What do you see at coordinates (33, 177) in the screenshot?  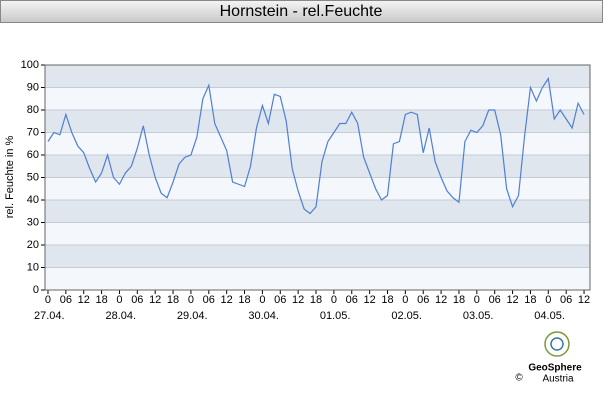 I see `y-tick-label: 50` at bounding box center [33, 177].